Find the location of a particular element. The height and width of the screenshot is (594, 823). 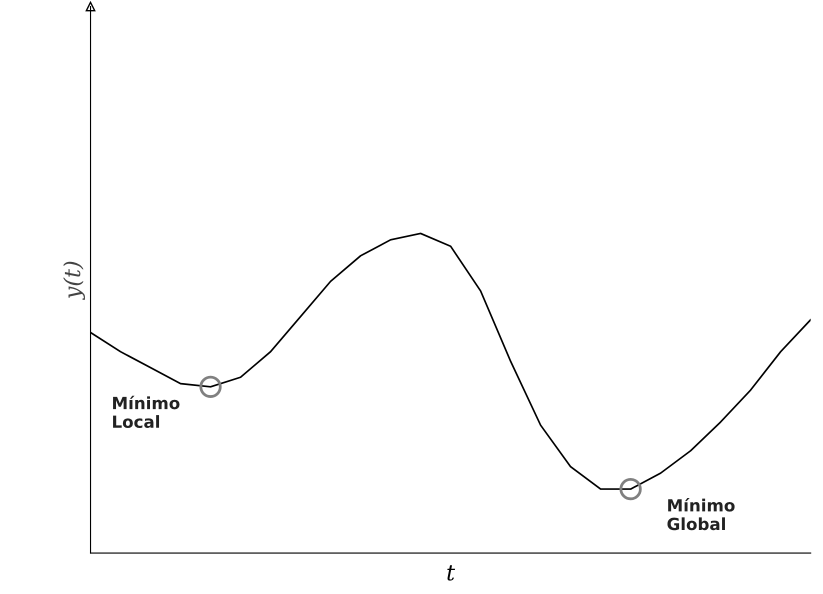

annotation: Mínimo Local is located at coordinates (146, 412).